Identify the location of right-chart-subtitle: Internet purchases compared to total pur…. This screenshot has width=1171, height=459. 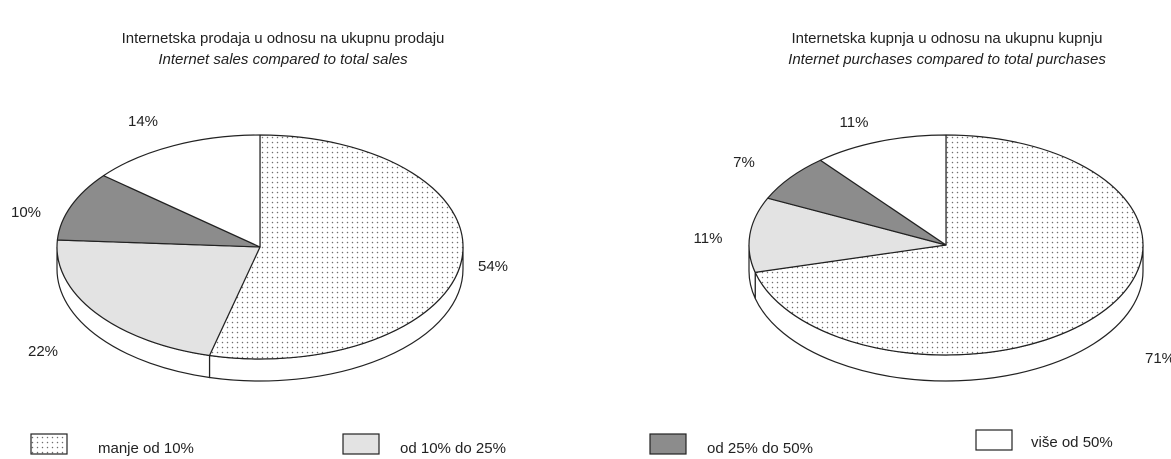
(947, 59).